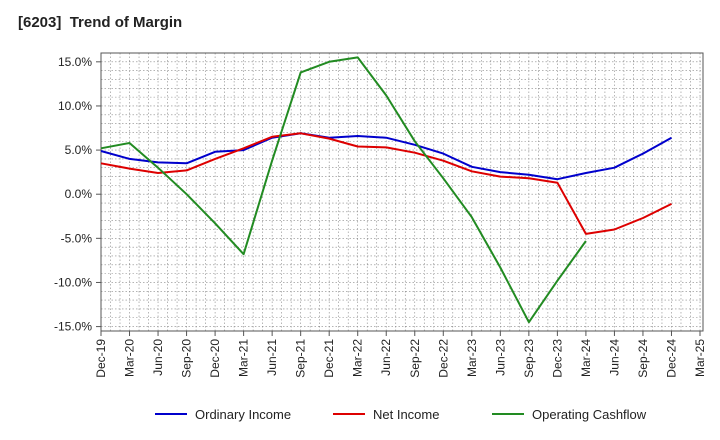  I want to click on x-tick-label: Mar-25, so click(700, 358).